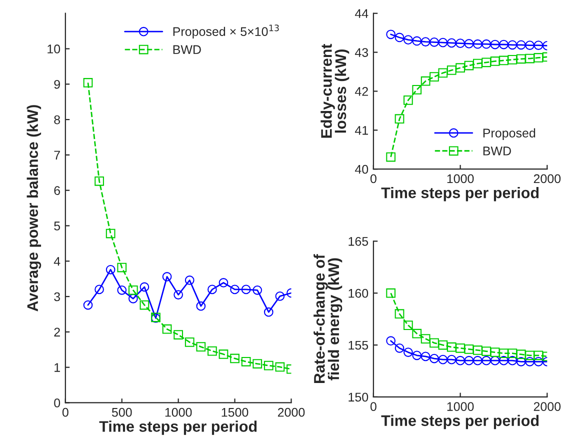  What do you see at coordinates (57, 261) in the screenshot?
I see `y-tick-label: 4` at bounding box center [57, 261].